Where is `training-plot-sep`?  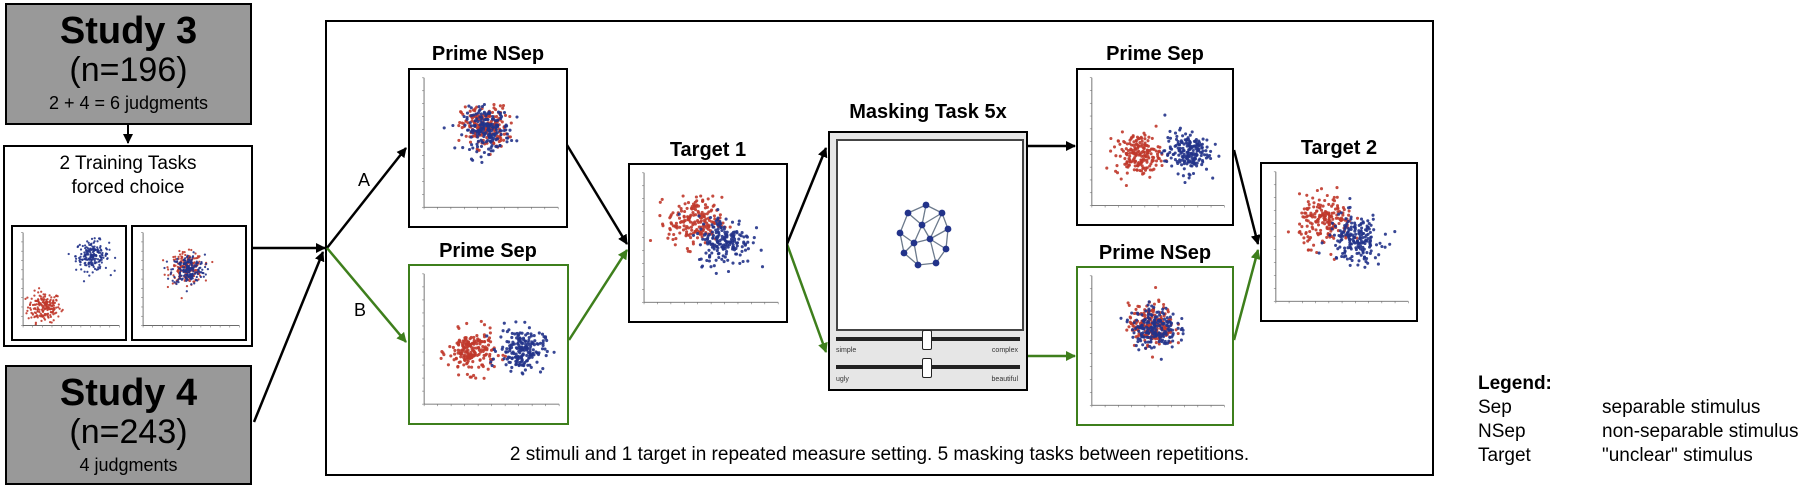 training-plot-sep is located at coordinates (69, 283).